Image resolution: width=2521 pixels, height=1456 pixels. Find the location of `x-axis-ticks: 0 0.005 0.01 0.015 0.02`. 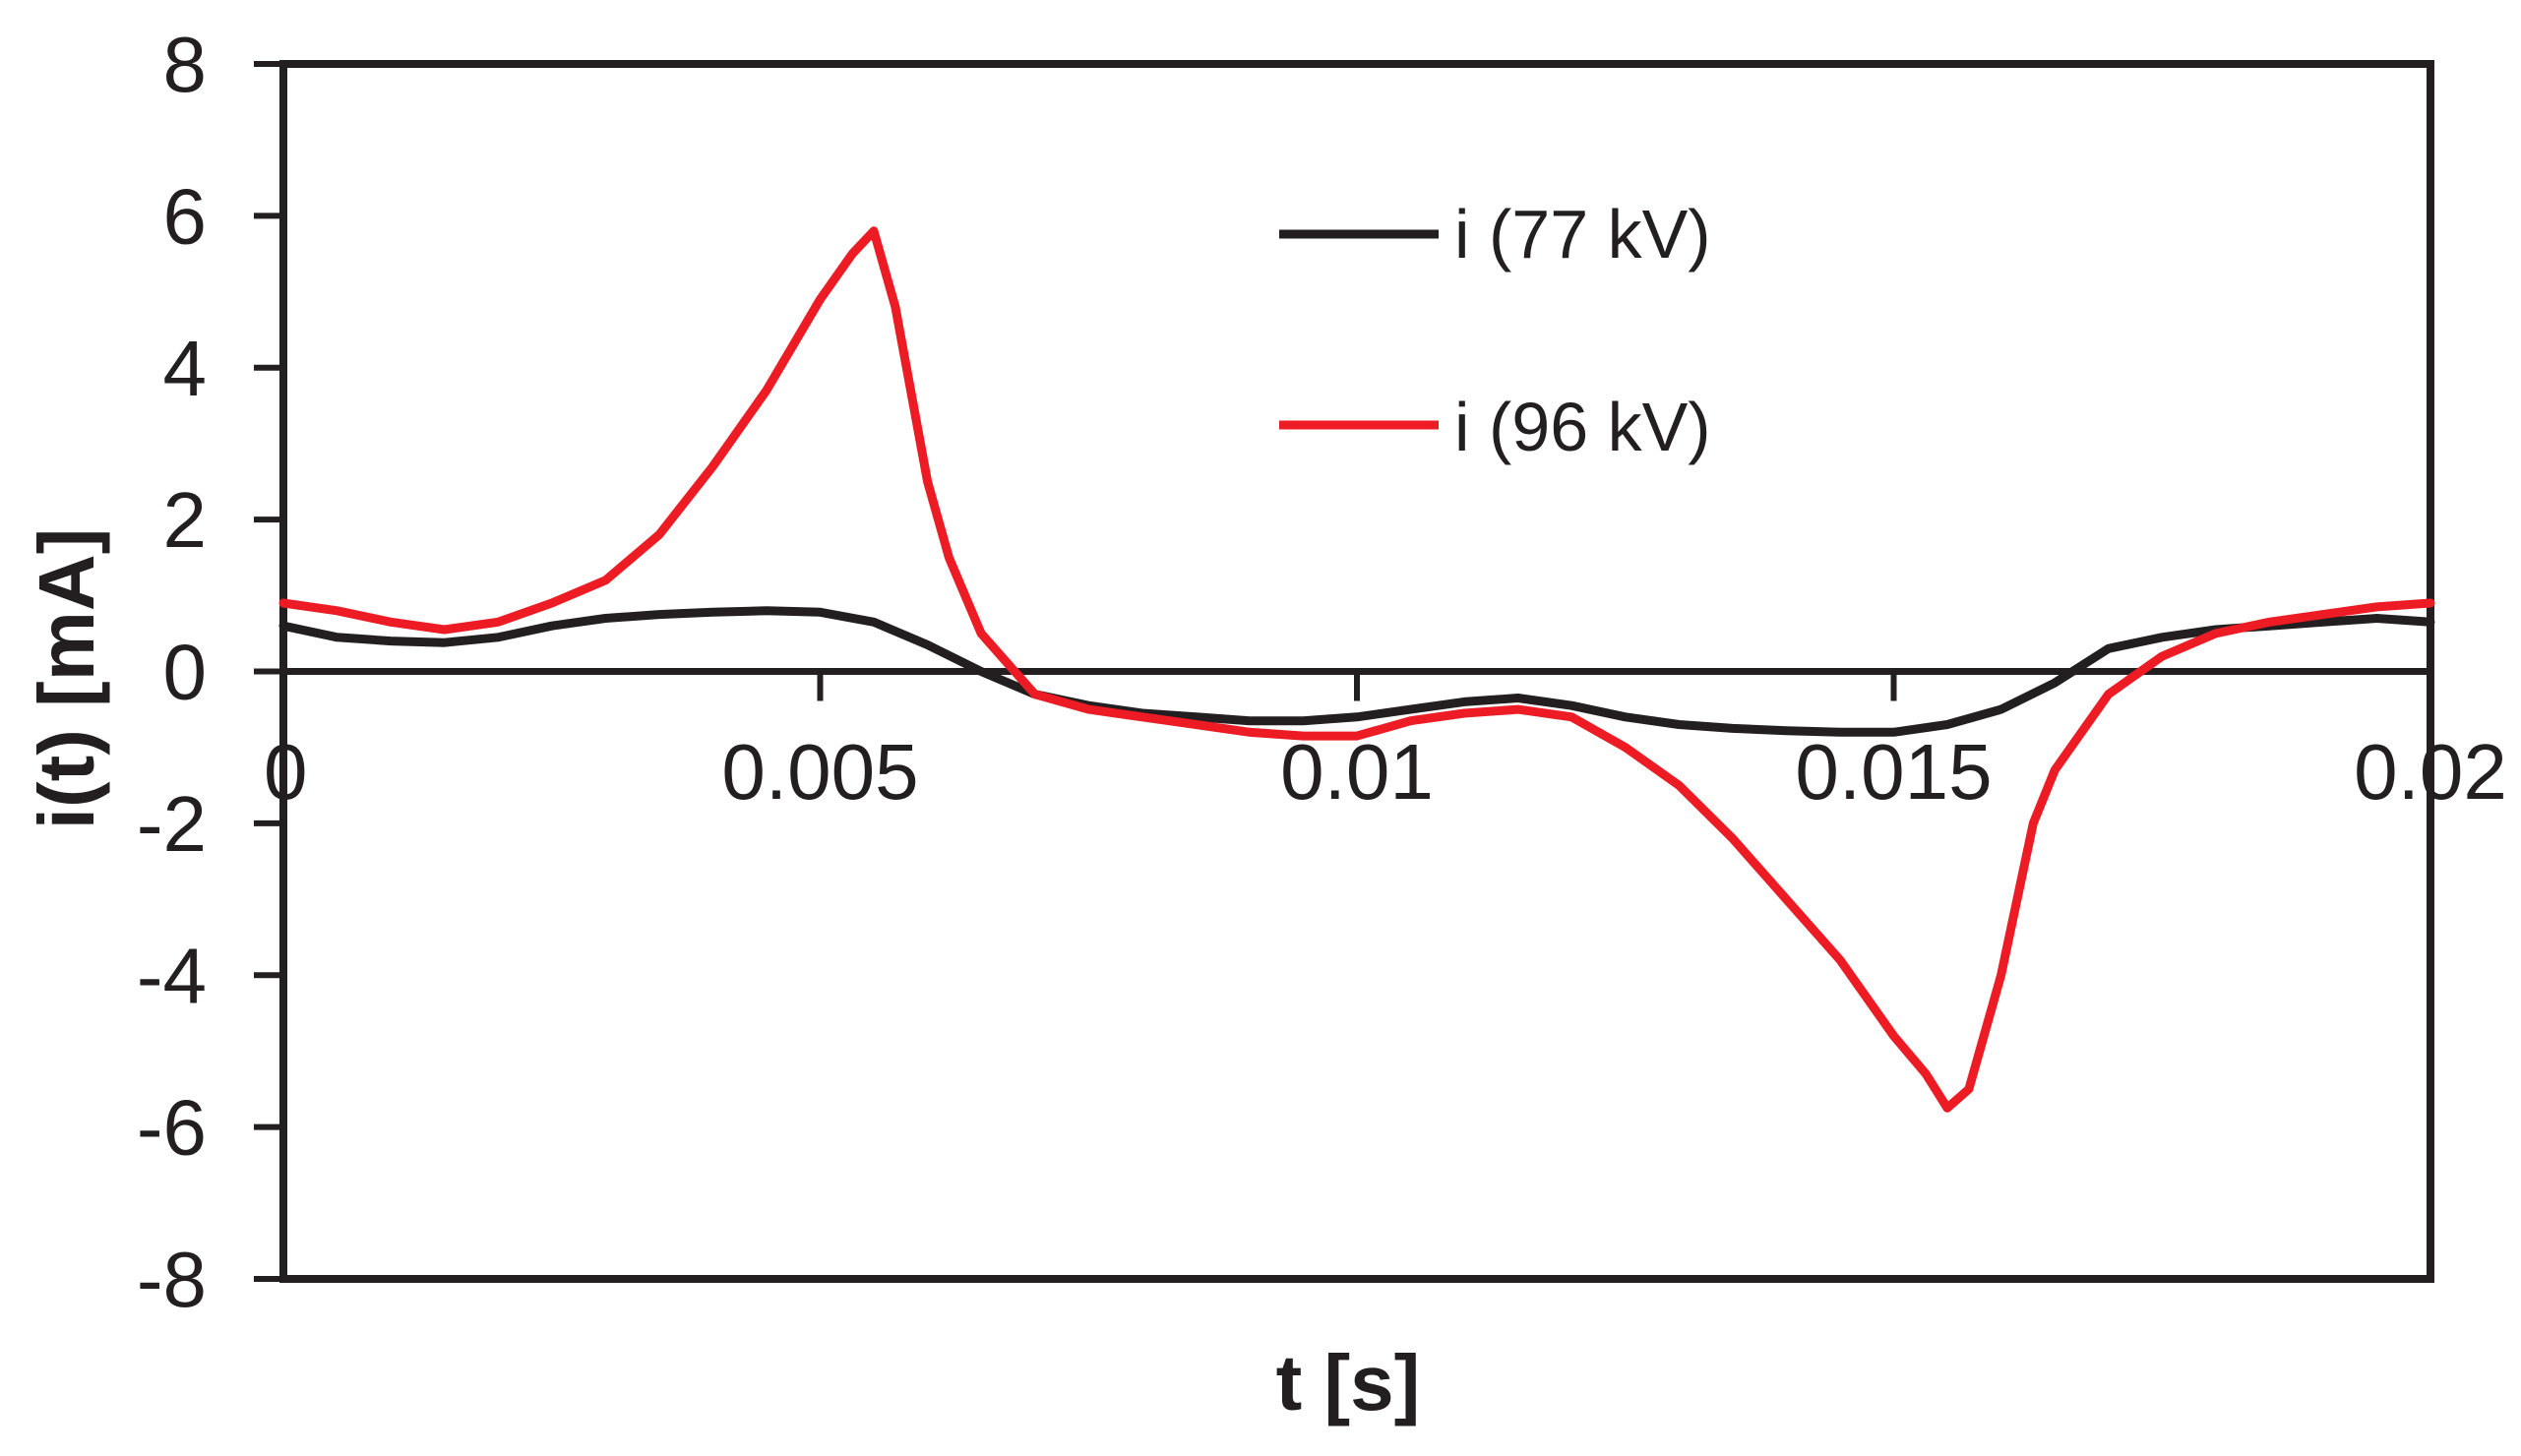

x-axis-ticks: 0 0.005 0.01 0.015 0.02 is located at coordinates (1386, 743).